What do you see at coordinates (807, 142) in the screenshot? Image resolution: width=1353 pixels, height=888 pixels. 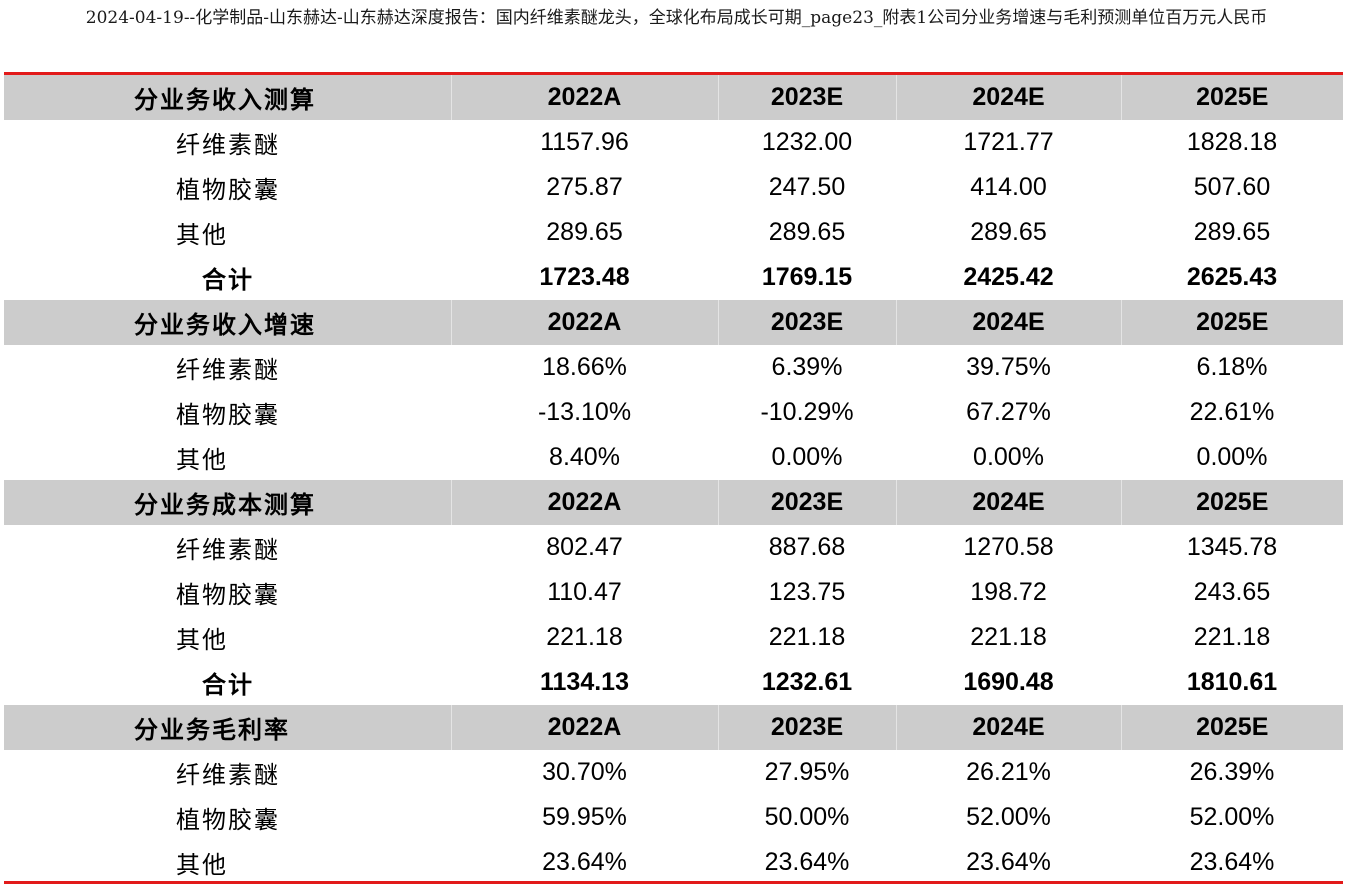 I see `value-cell: 1232.00` at bounding box center [807, 142].